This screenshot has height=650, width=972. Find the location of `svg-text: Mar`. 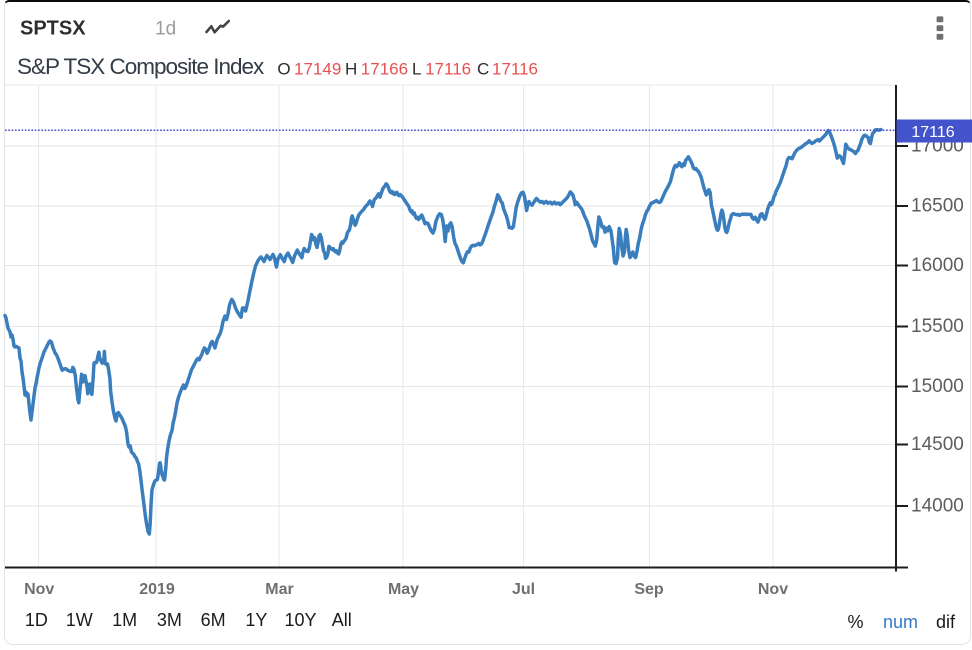

svg-text: Mar is located at coordinates (279, 589).